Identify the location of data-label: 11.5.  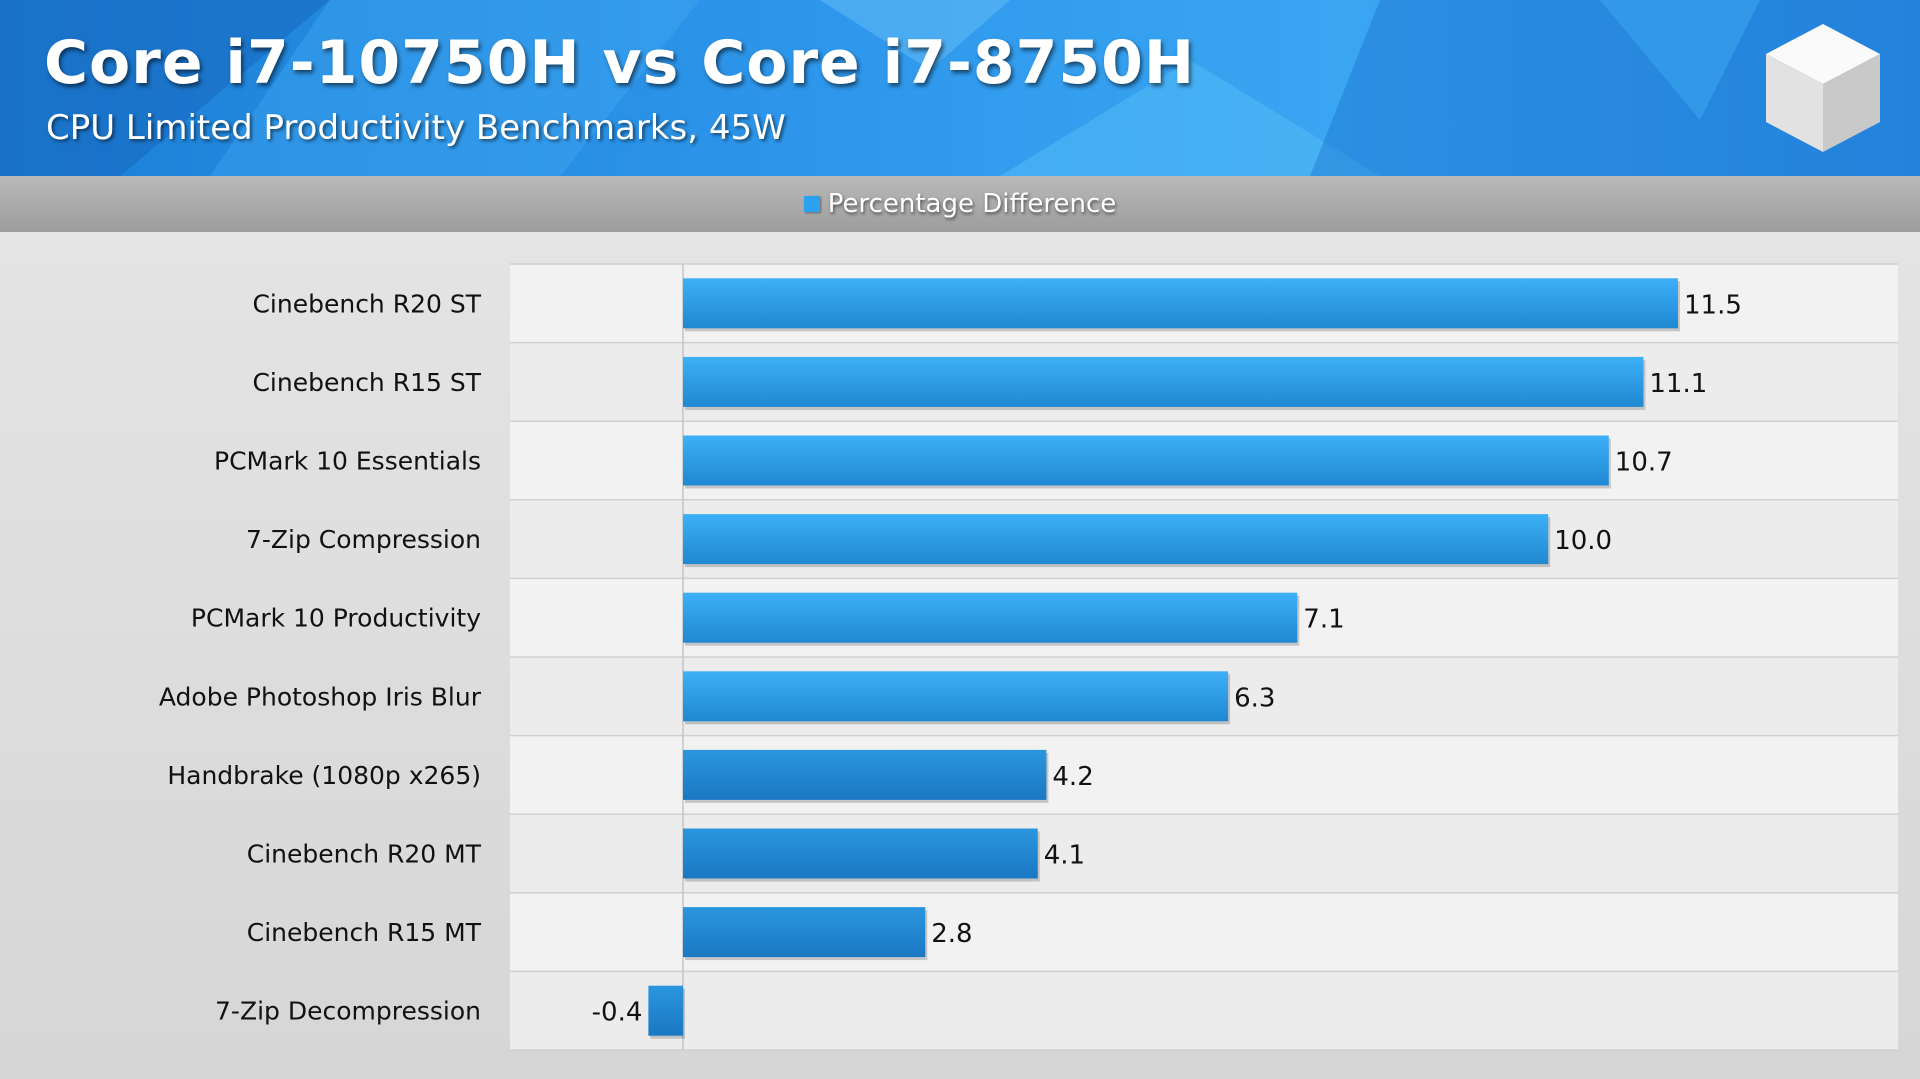
(1713, 305).